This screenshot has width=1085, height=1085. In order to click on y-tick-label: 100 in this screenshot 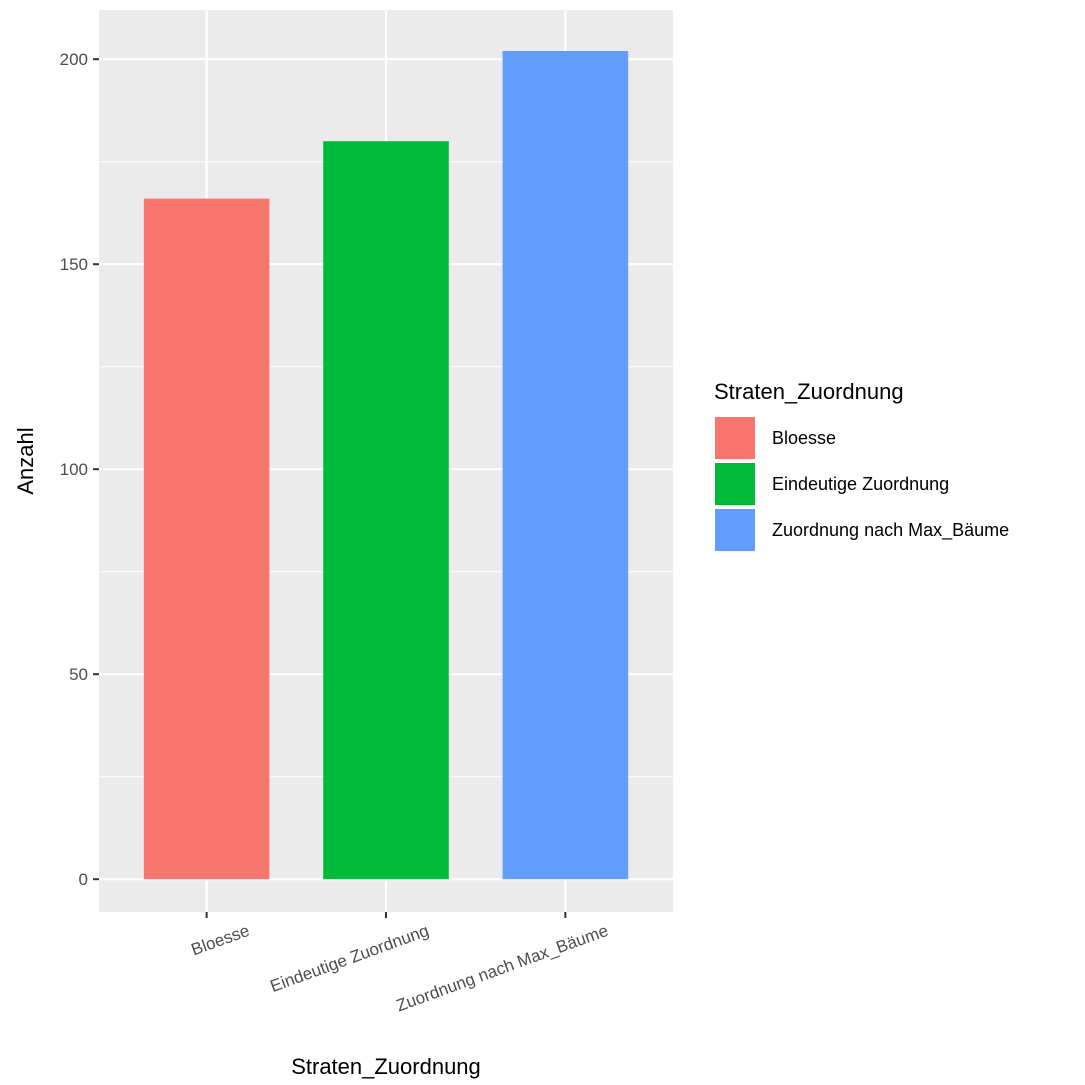, I will do `click(74, 469)`.